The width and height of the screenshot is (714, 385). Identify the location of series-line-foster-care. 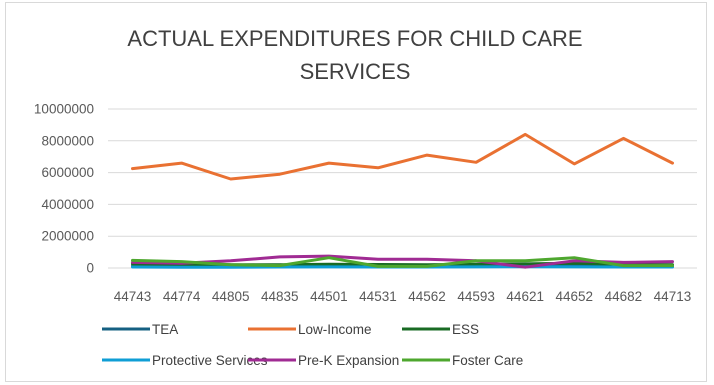
(402, 262).